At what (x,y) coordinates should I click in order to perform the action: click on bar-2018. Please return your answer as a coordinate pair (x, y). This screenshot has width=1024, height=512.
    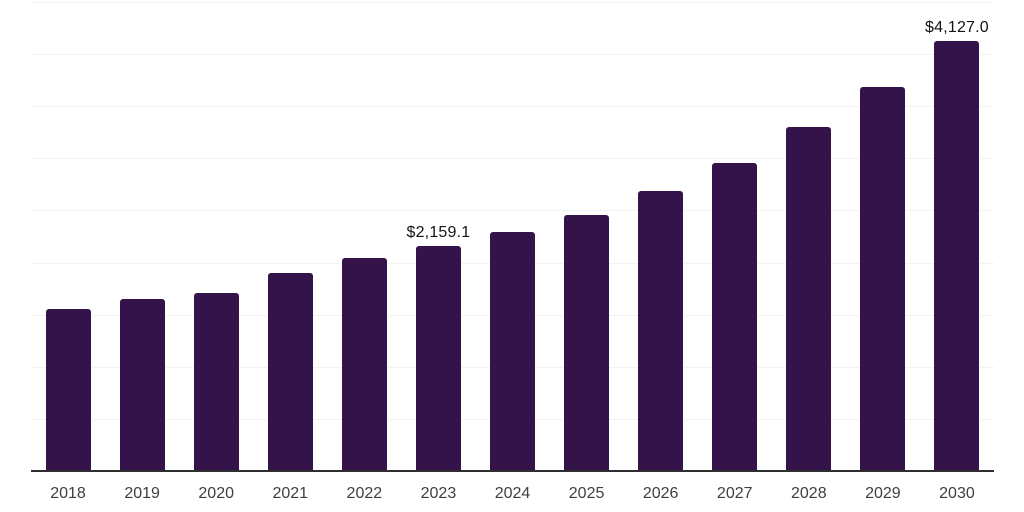
    Looking at the image, I should click on (68, 390).